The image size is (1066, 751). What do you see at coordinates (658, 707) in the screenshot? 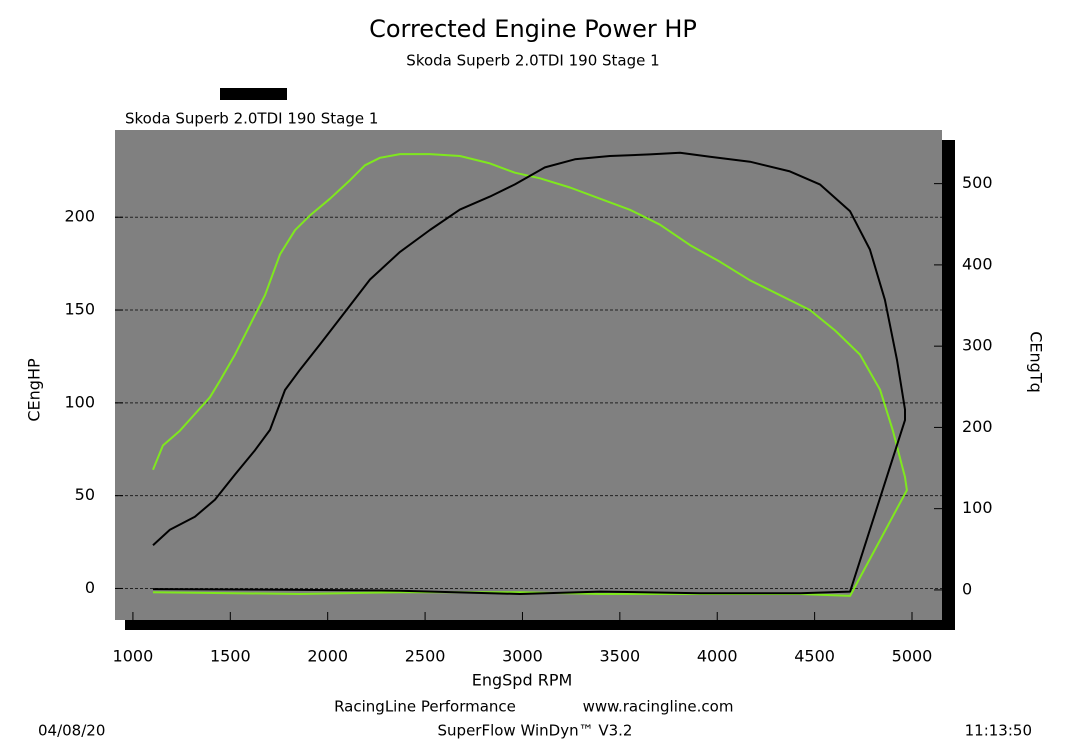
I see `footer-website: www.racingline.com` at bounding box center [658, 707].